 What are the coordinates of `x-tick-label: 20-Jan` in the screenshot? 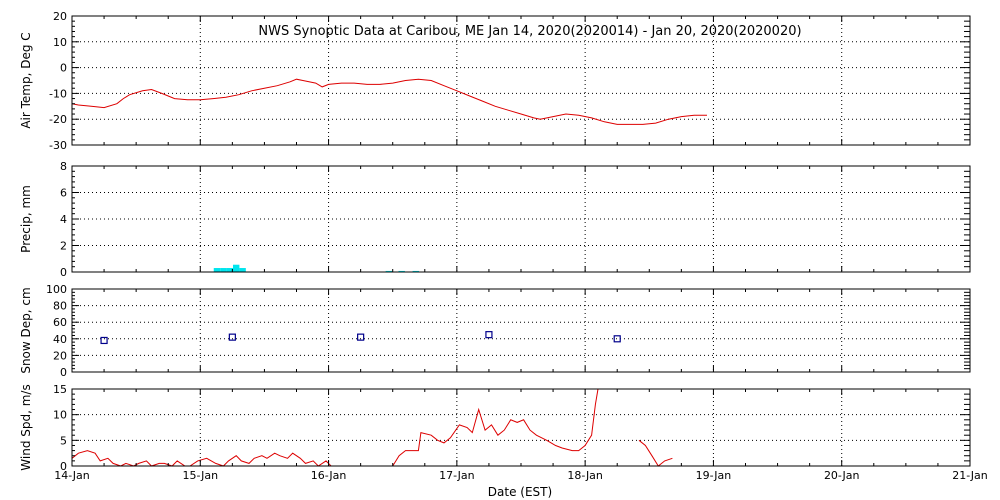 It's located at (842, 475).